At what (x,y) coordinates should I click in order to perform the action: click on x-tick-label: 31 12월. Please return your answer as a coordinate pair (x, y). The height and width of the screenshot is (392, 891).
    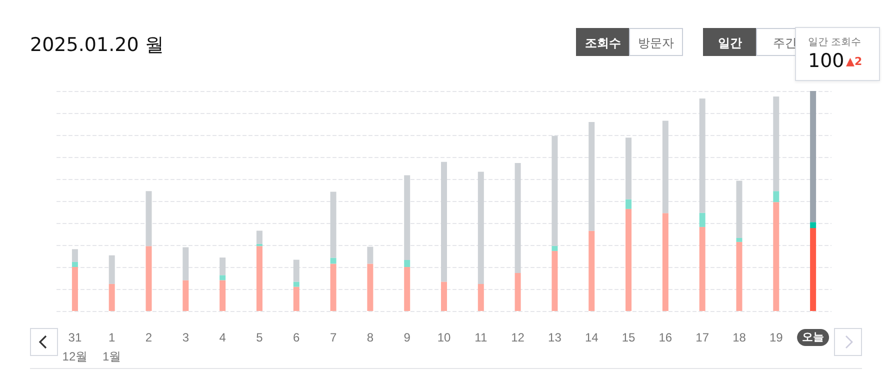
    Looking at the image, I should click on (75, 347).